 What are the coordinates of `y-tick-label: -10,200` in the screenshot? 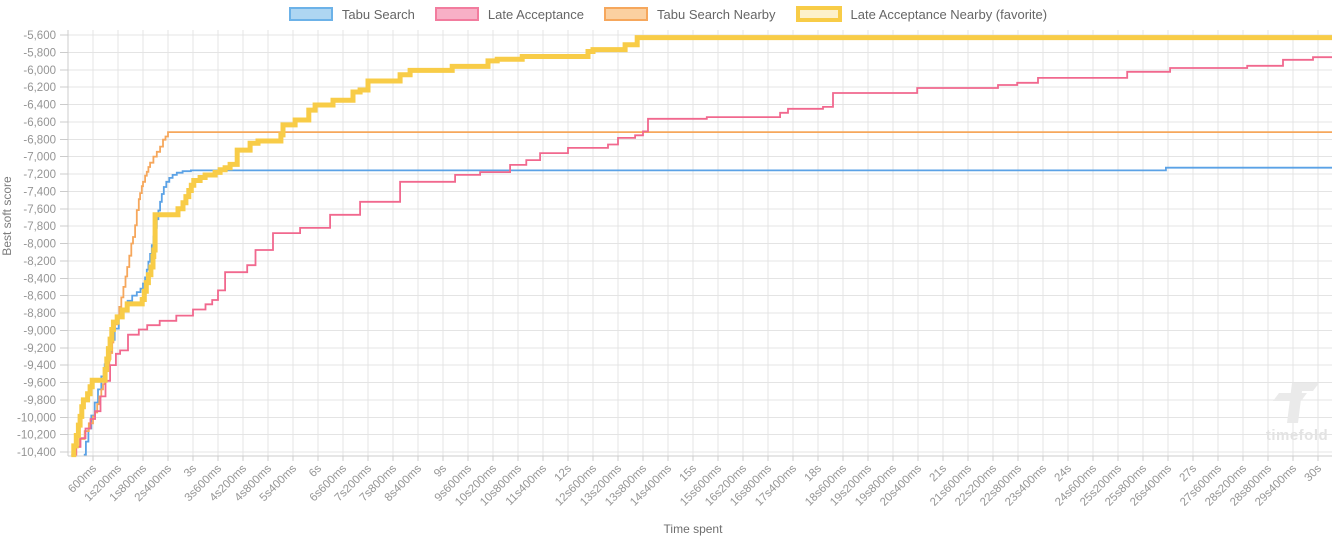 It's located at (36, 436).